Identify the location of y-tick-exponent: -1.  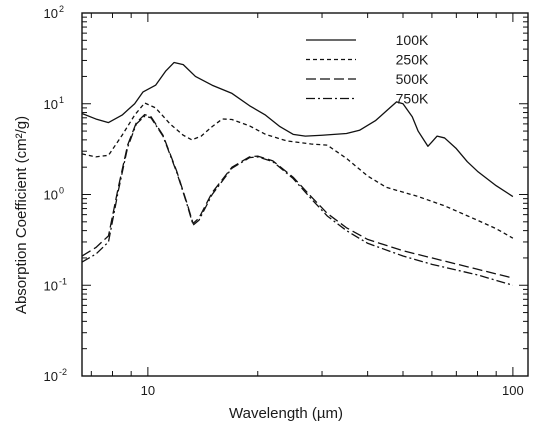
(63, 281).